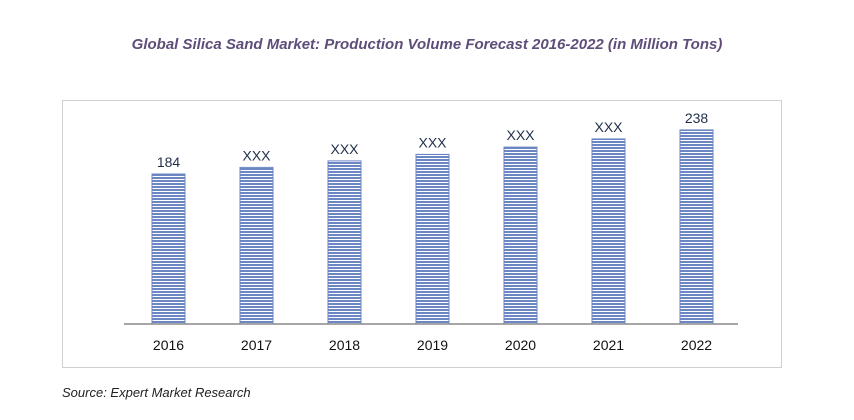 The width and height of the screenshot is (854, 420). Describe the element at coordinates (432, 239) in the screenshot. I see `bar-2019` at that location.